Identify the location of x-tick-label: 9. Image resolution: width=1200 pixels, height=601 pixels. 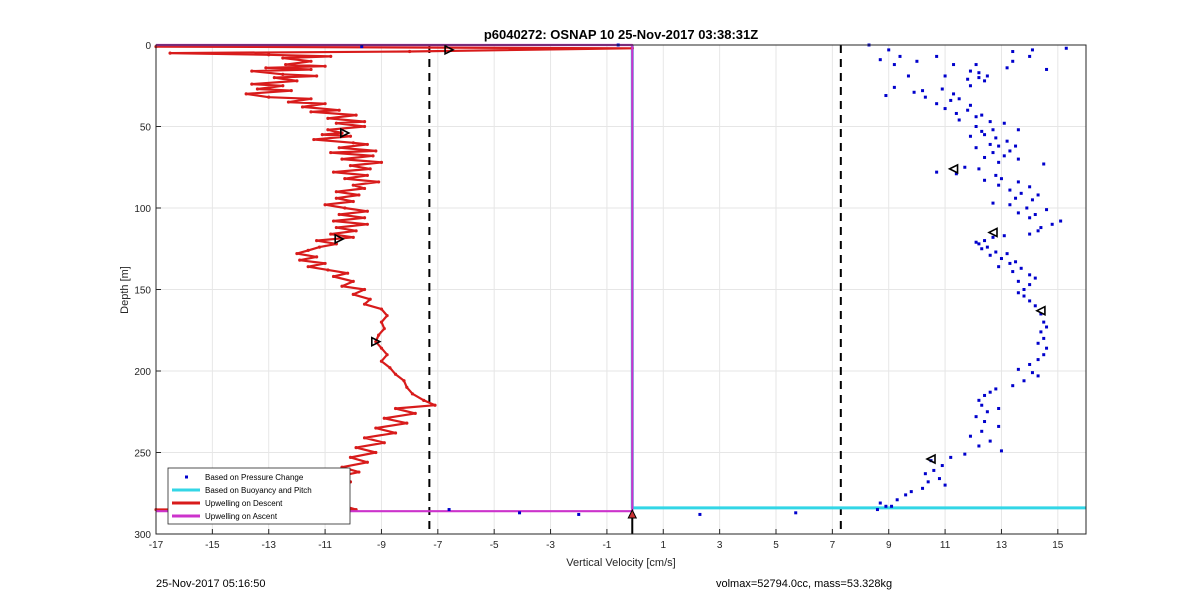
(889, 545).